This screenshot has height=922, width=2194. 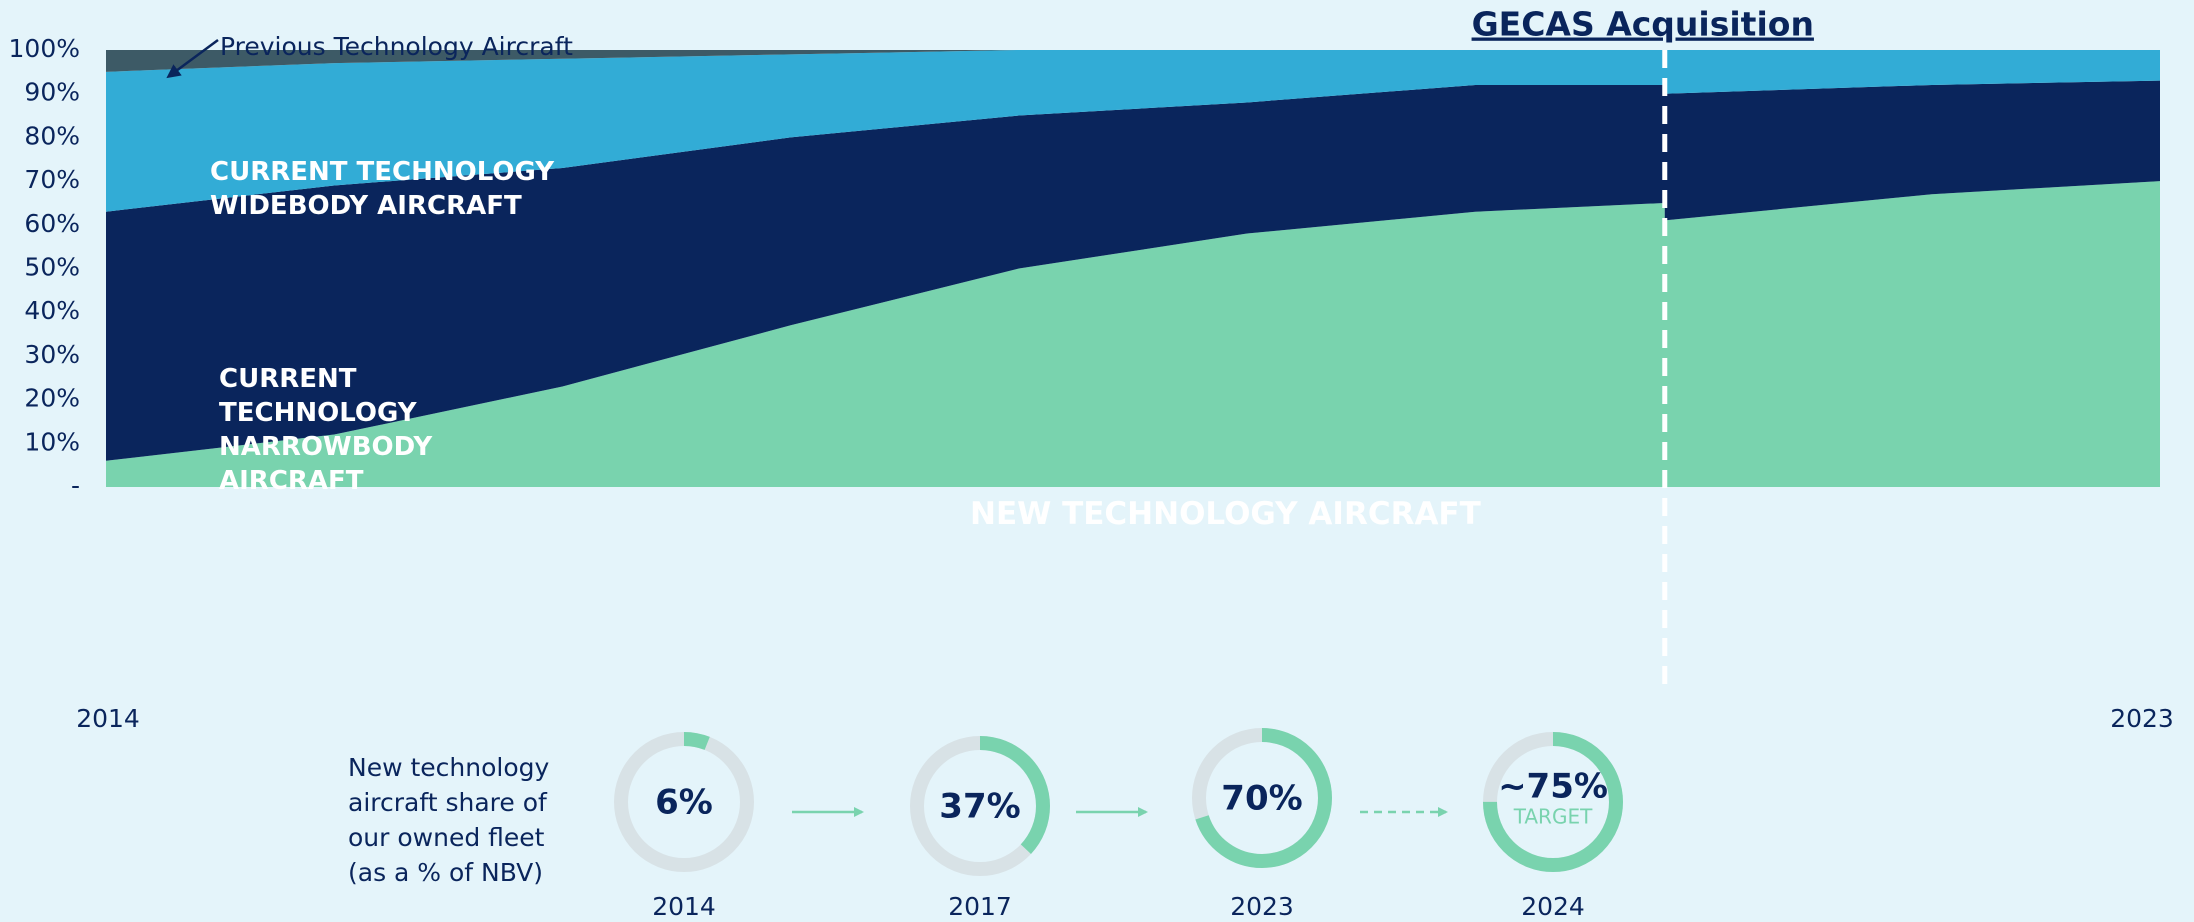 I want to click on event-label: GECAS Acquisition, so click(x=1643, y=24).